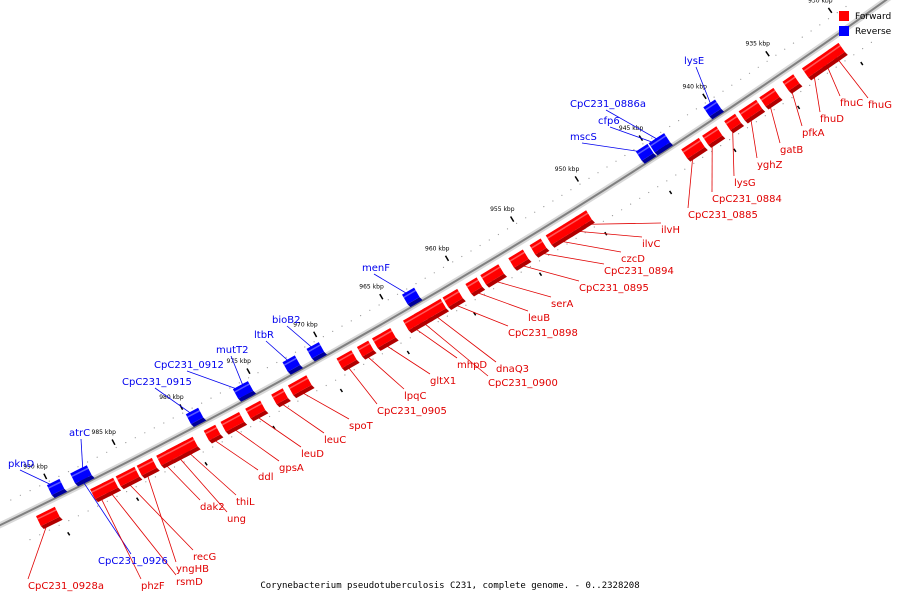 This screenshot has width=900, height=600. Describe the element at coordinates (583, 137) in the screenshot. I see `gene-label-mscs: mscS` at that location.